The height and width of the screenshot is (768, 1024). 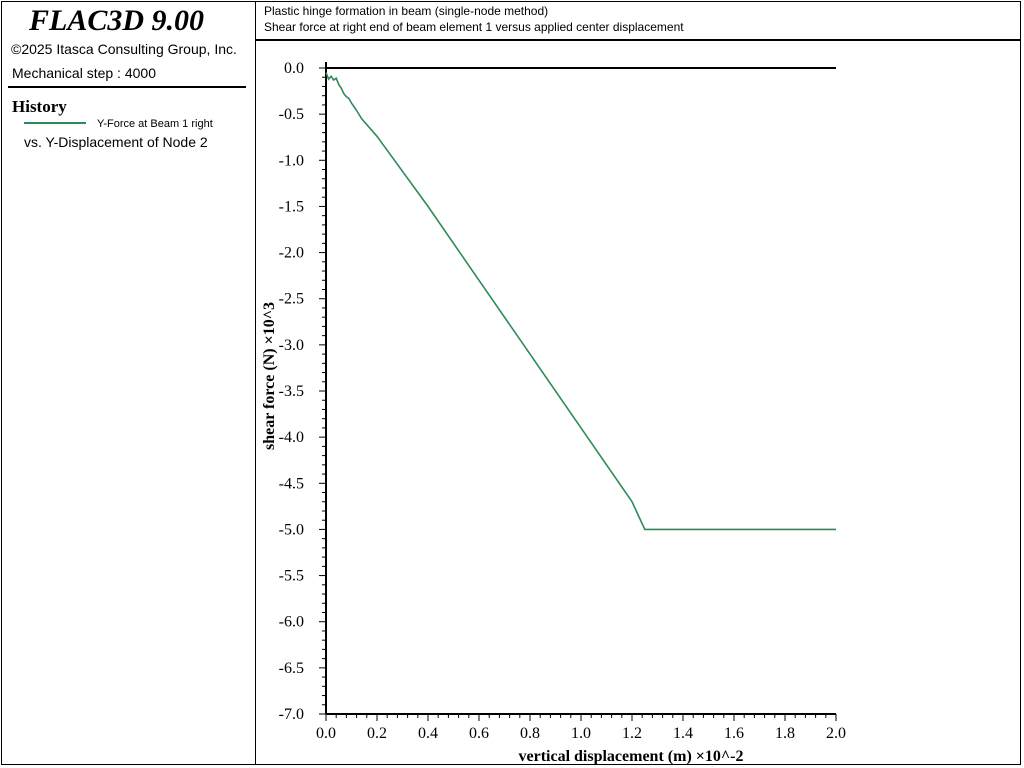 What do you see at coordinates (117, 20) in the screenshot?
I see `app-title: FLAC3D 9.00` at bounding box center [117, 20].